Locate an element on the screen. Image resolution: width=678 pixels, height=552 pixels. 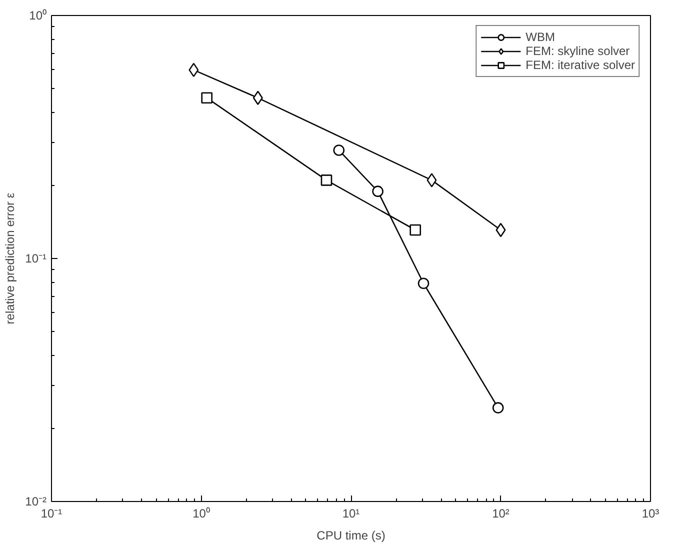
y-axis-title: relative prediction error ε is located at coordinates (10, 258).